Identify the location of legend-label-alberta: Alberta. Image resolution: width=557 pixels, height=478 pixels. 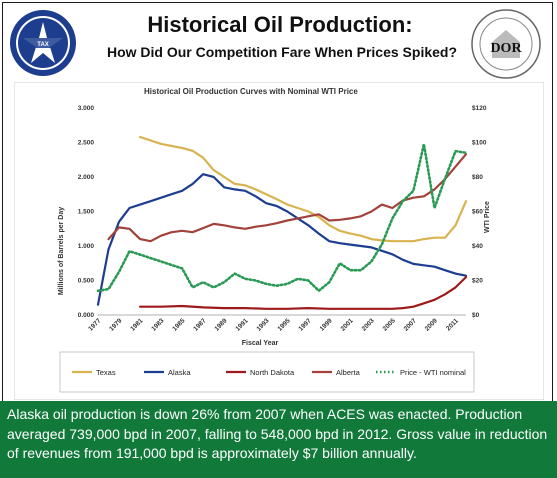
(348, 372).